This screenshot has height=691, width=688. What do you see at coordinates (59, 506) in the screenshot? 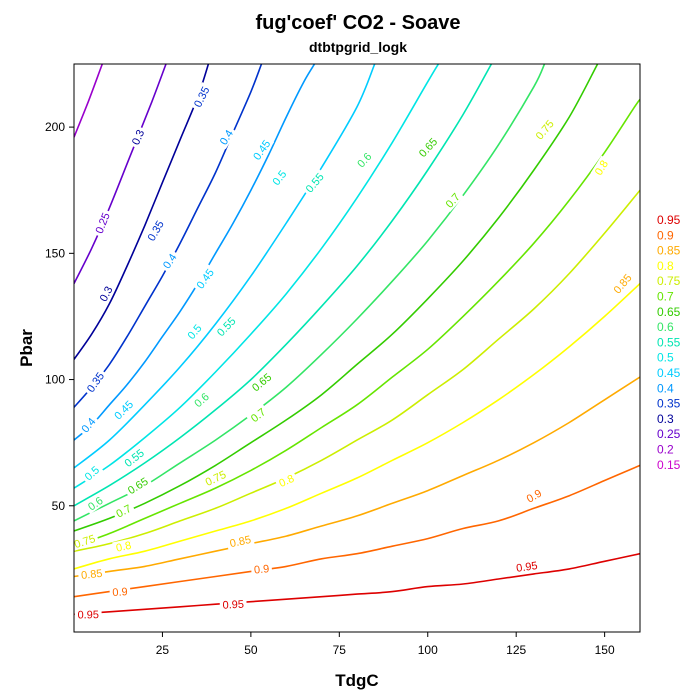
I see `y-tick-label: 50` at bounding box center [59, 506].